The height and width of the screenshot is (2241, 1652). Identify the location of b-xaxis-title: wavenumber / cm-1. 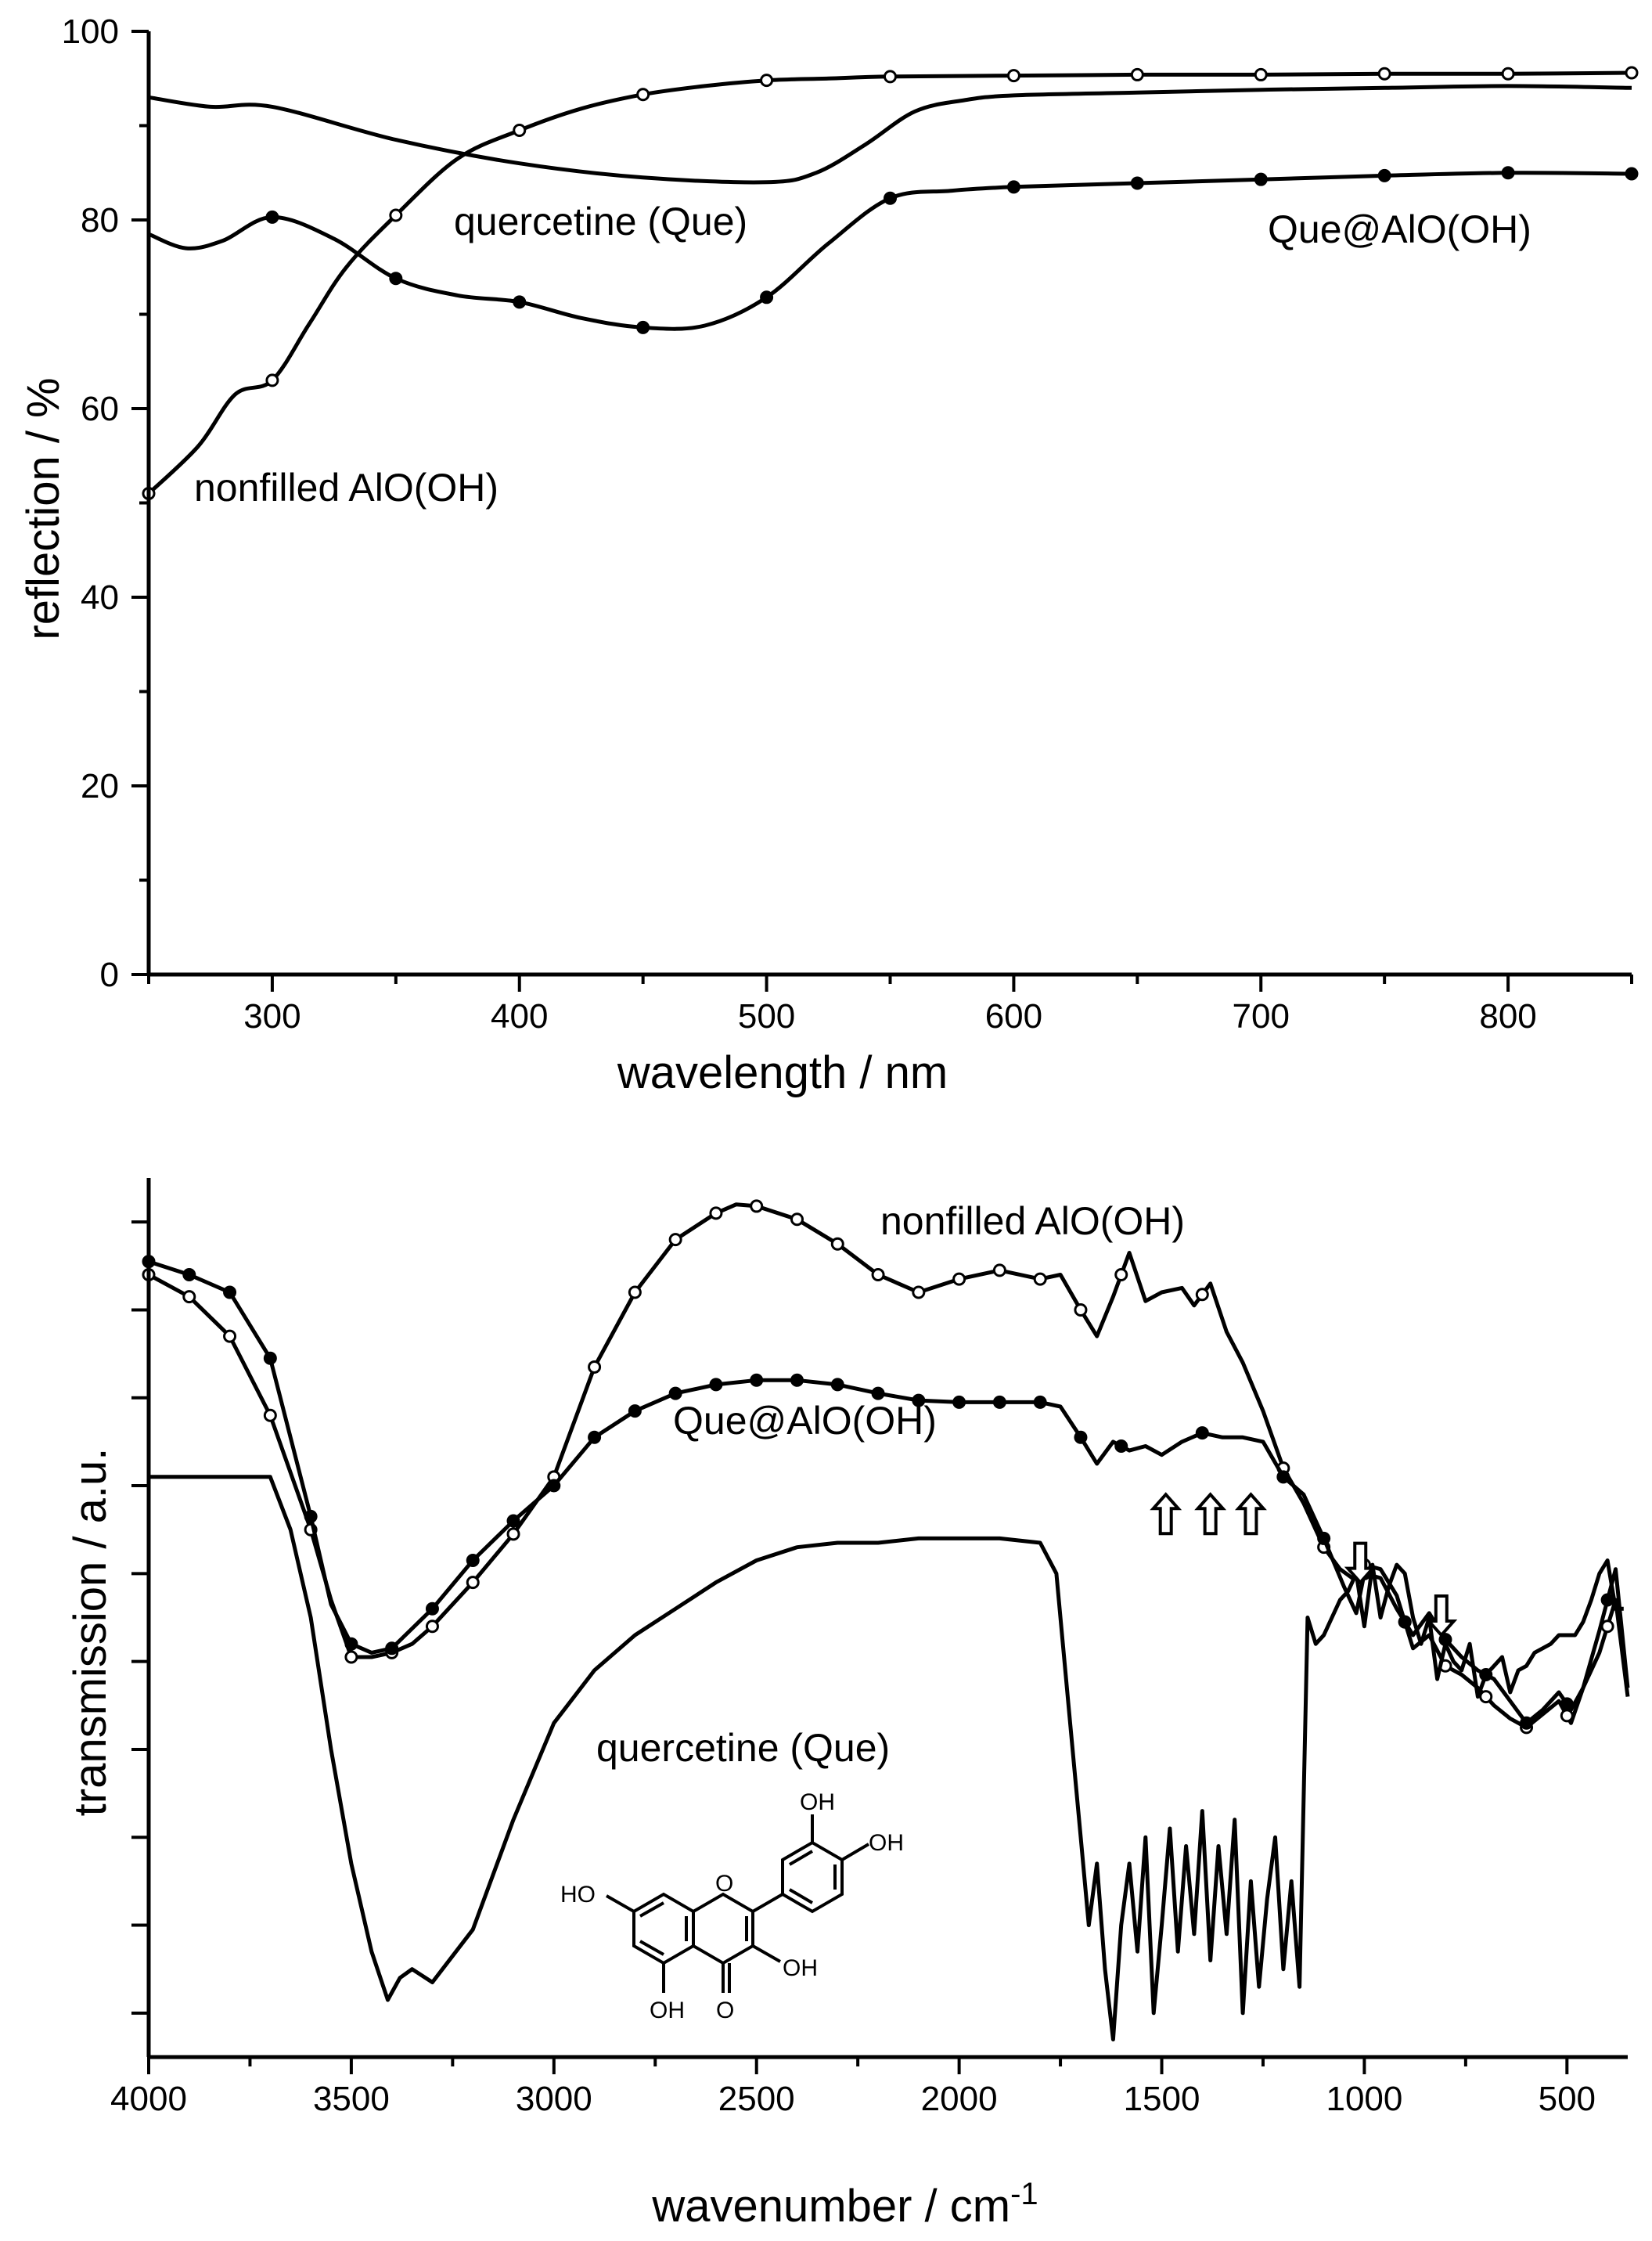
(844, 2204).